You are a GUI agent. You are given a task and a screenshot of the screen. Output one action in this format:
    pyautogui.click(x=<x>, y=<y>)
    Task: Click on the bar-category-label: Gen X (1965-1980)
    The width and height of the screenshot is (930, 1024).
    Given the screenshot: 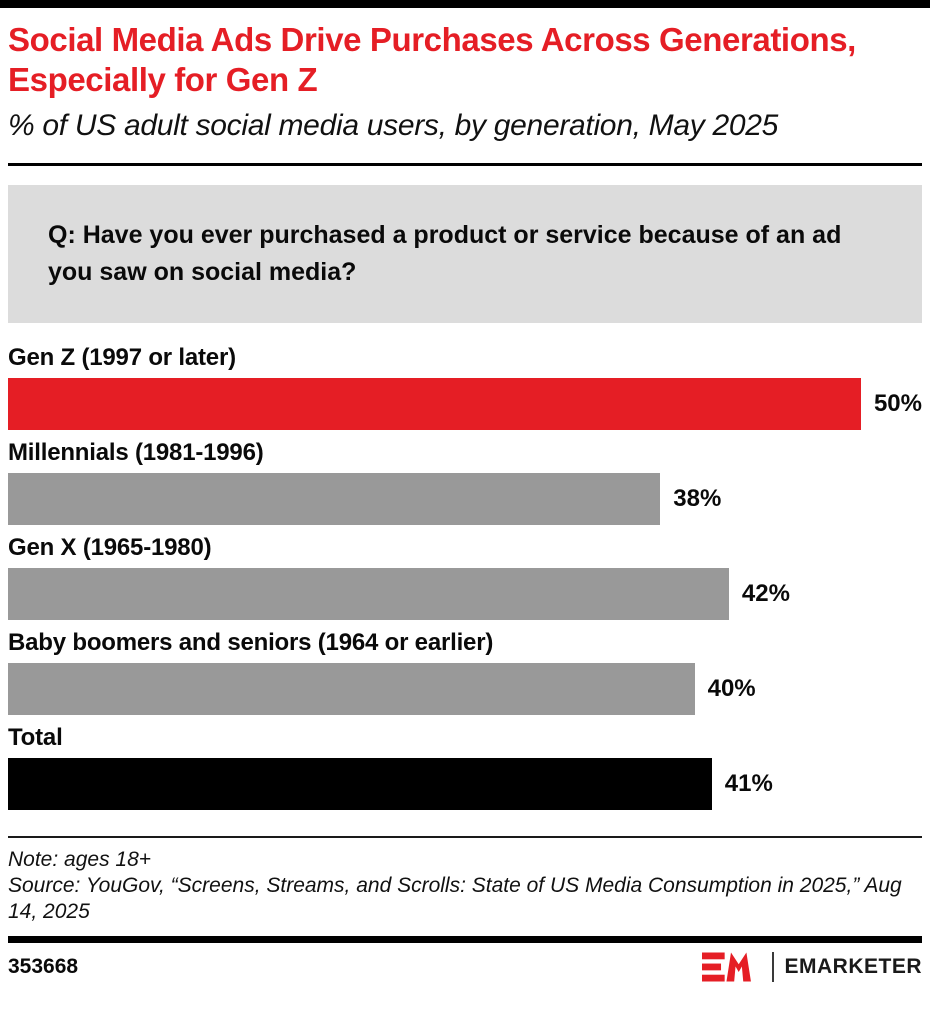 What is the action you would take?
    pyautogui.click(x=110, y=547)
    